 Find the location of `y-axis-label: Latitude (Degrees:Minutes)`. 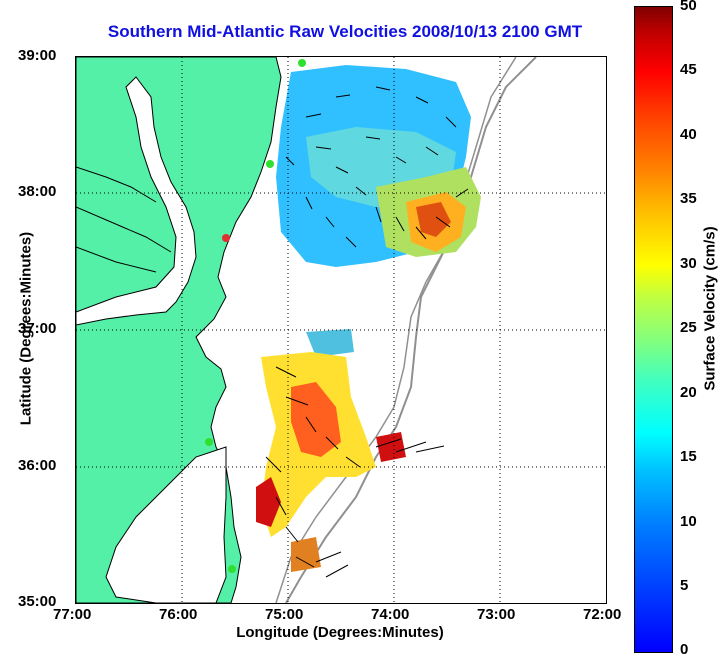

y-axis-label: Latitude (Degrees:Minutes) is located at coordinates (26, 328).